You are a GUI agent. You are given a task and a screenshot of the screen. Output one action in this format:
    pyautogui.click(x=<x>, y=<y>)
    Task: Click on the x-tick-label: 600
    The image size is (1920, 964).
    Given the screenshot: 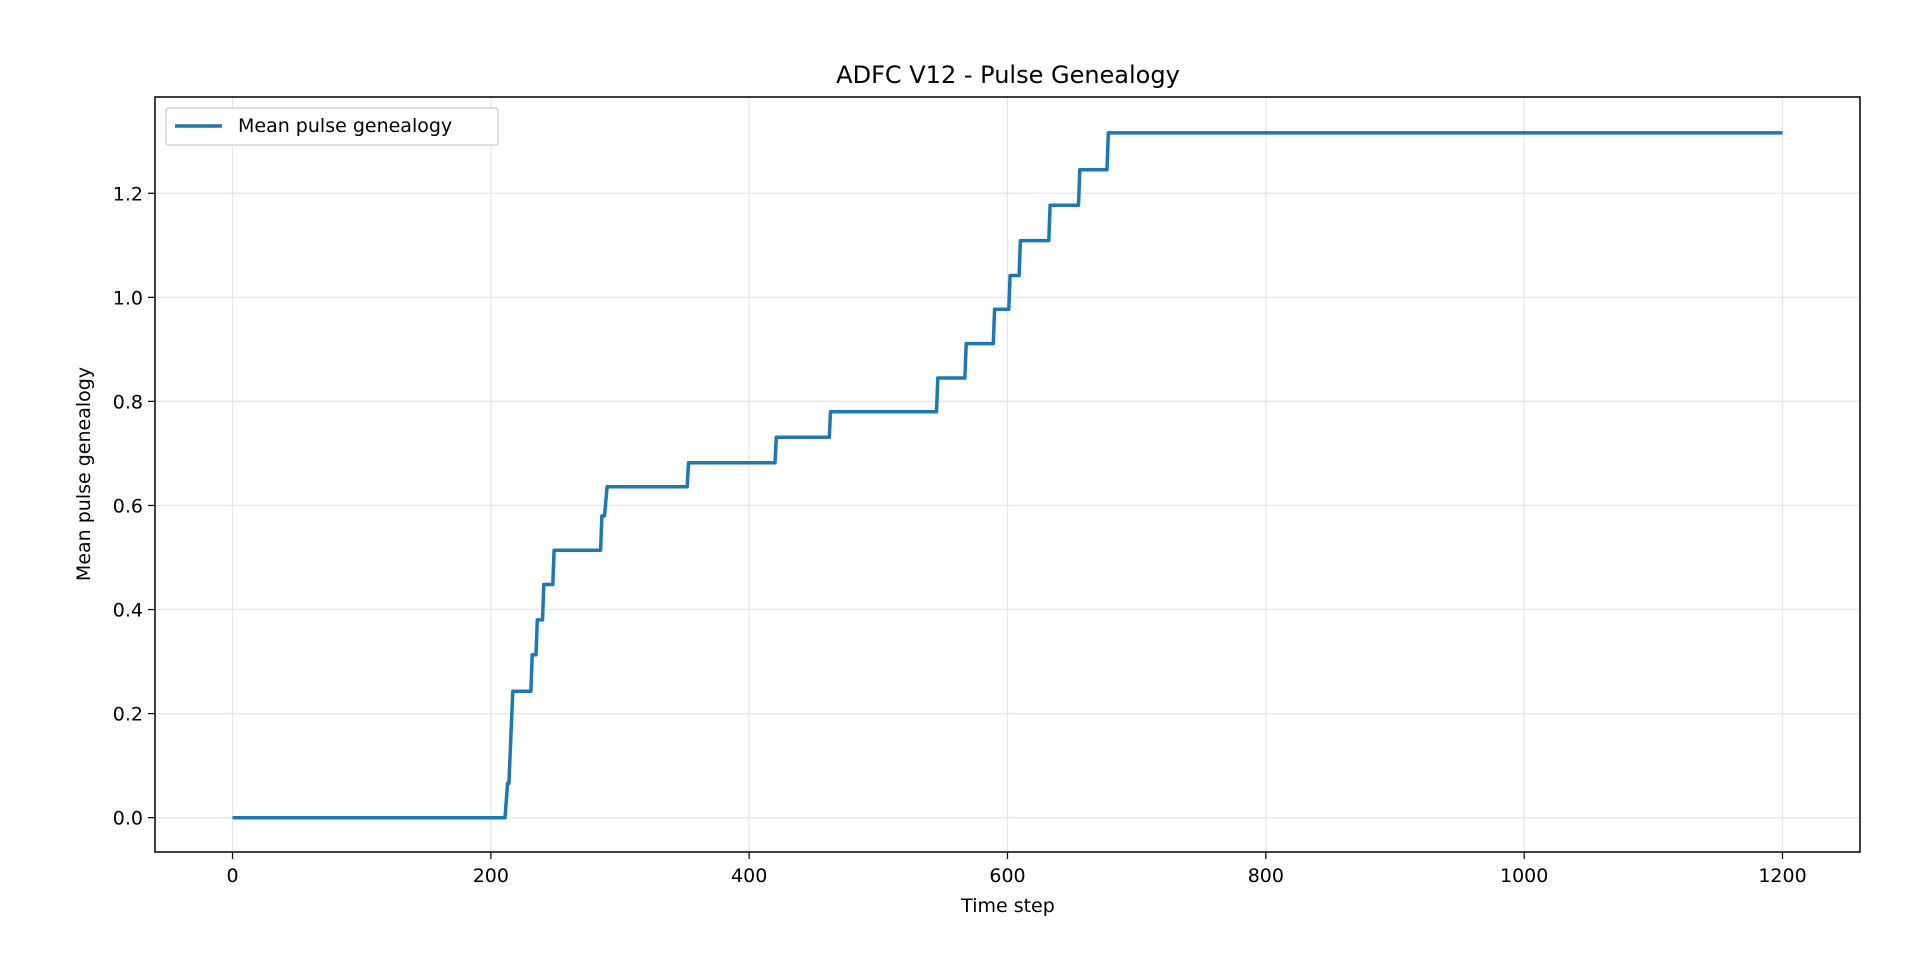 What is the action you would take?
    pyautogui.click(x=1007, y=876)
    